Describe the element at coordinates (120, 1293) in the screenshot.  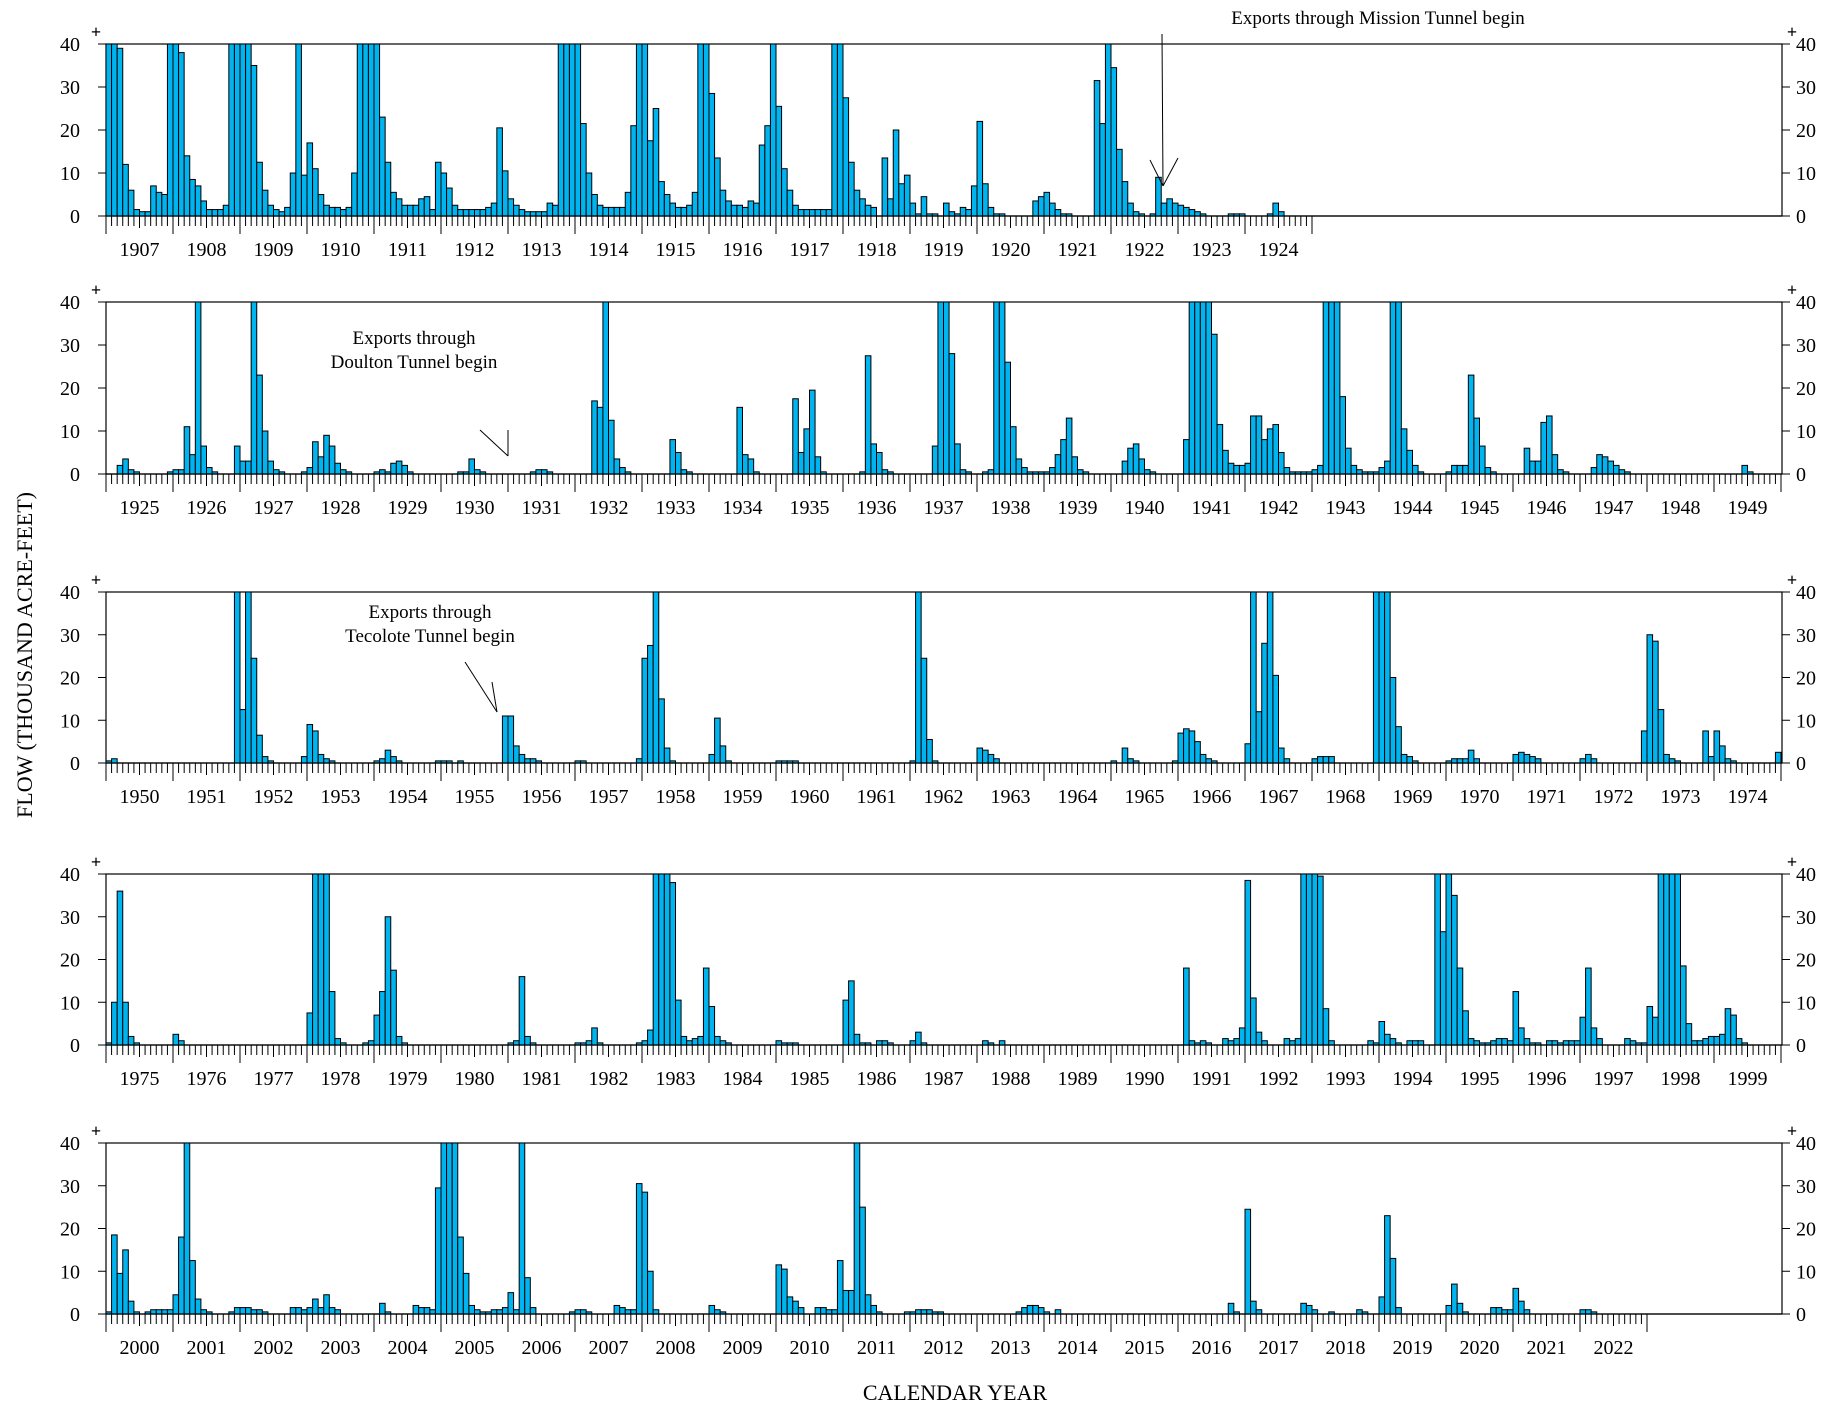
I see `bar-2000-m3` at that location.